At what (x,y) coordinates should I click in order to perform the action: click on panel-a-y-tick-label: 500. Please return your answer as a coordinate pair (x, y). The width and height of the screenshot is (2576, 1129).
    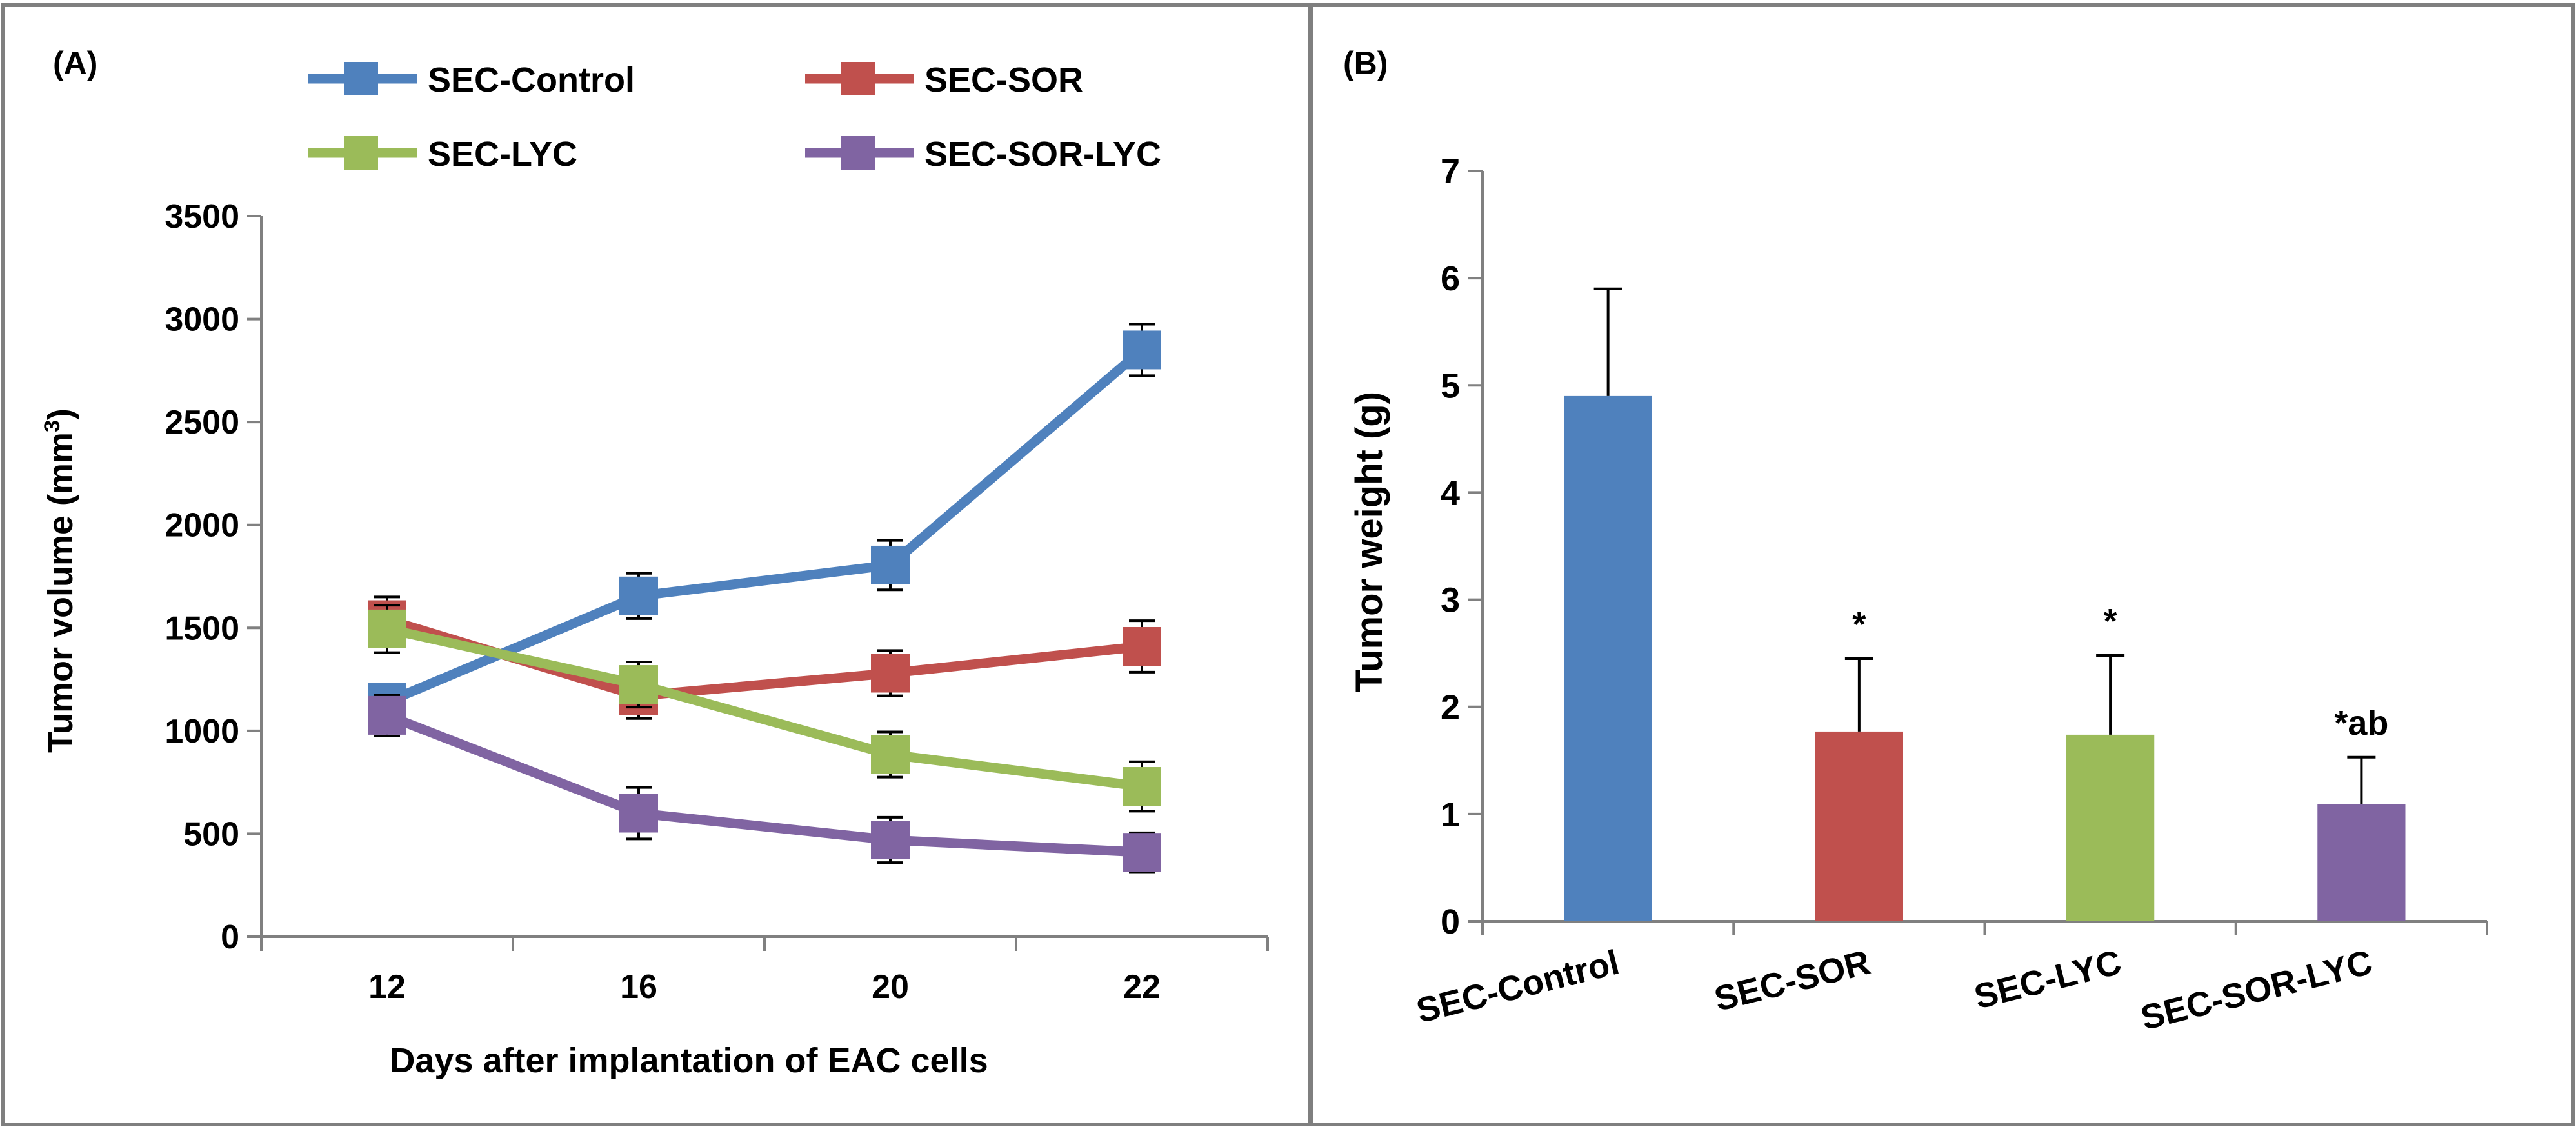
    Looking at the image, I should click on (211, 834).